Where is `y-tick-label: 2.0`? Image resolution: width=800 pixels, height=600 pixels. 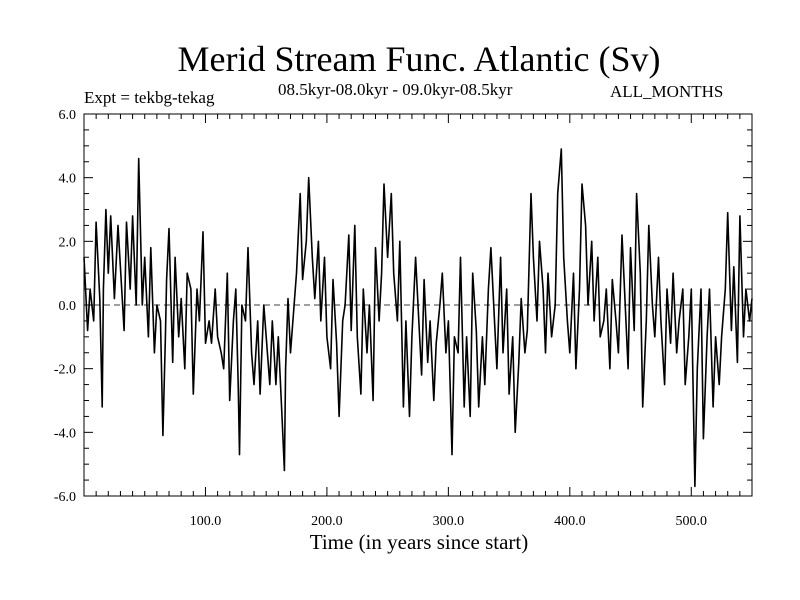
y-tick-label: 2.0 is located at coordinates (68, 242).